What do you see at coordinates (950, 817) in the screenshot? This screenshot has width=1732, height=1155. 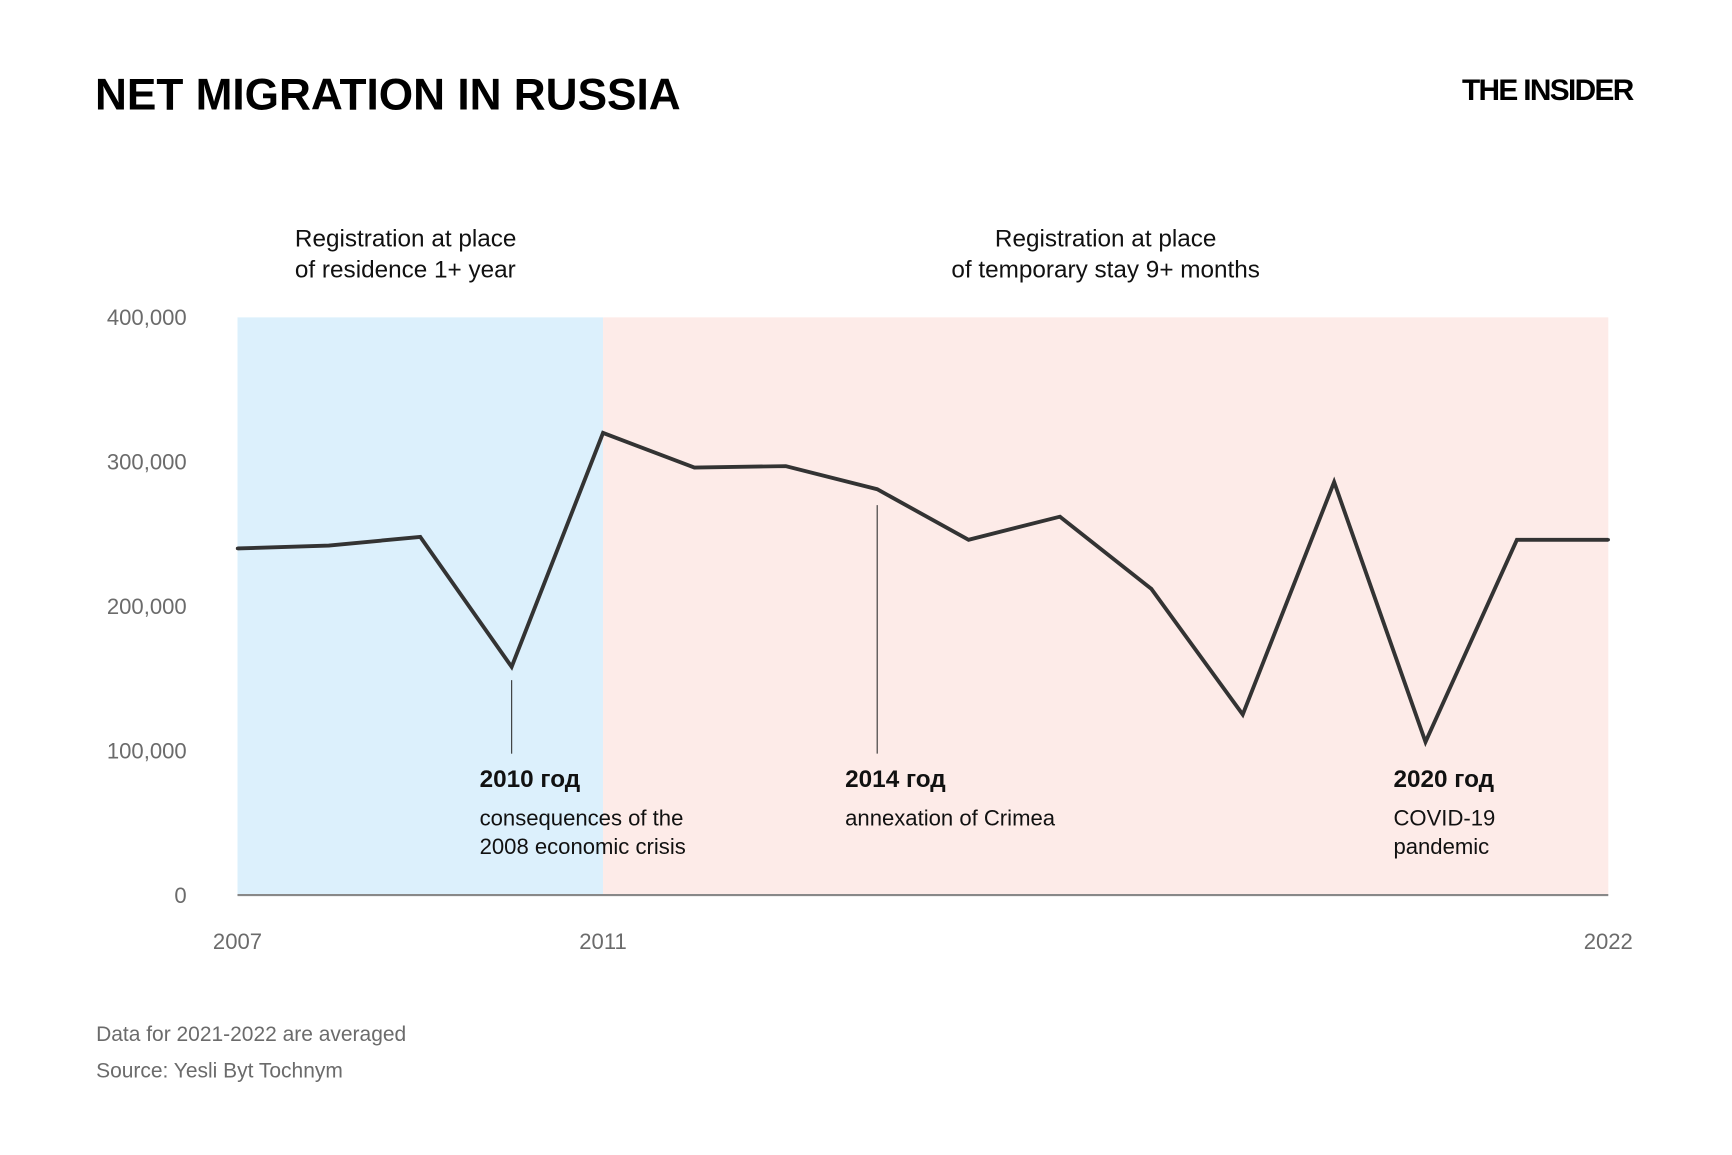 I see `annotation-text: annexation of Crimea` at bounding box center [950, 817].